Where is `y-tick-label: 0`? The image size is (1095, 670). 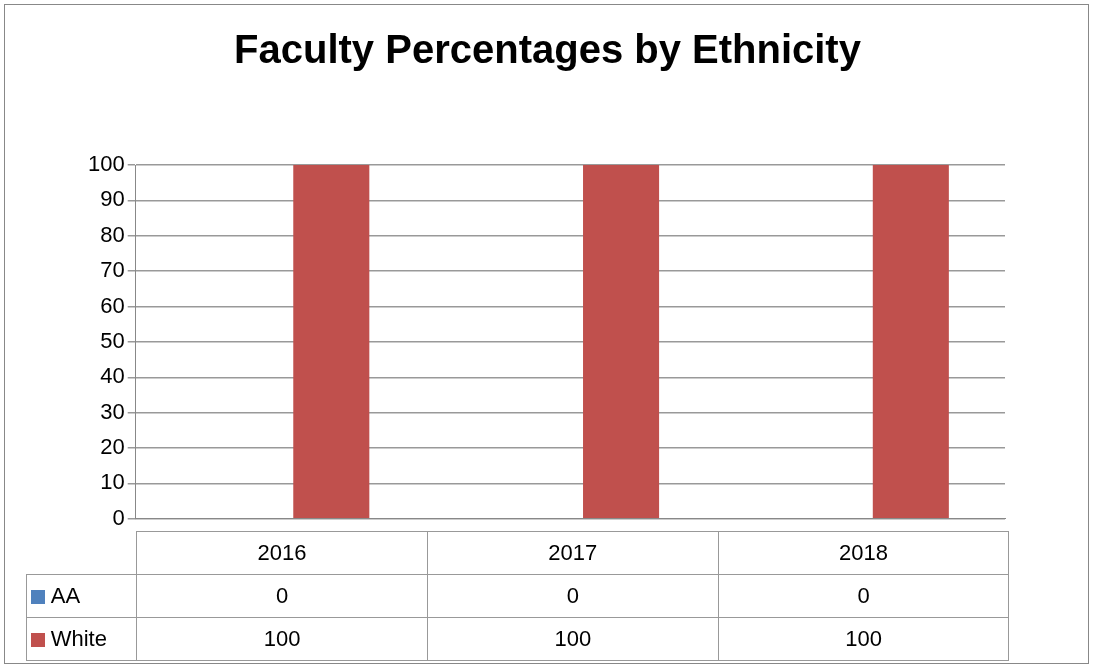
y-tick-label: 0 is located at coordinates (118, 517).